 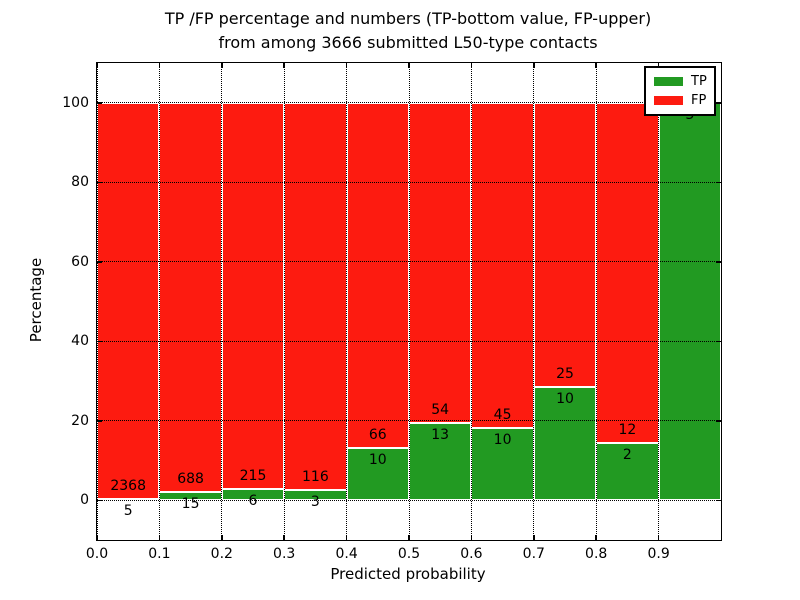 I want to click on x-tick-top-0.9, so click(x=658, y=65).